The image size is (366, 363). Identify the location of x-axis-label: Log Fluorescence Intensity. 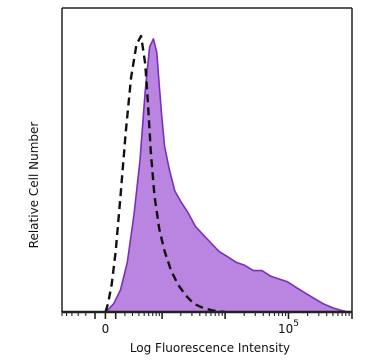
(210, 348).